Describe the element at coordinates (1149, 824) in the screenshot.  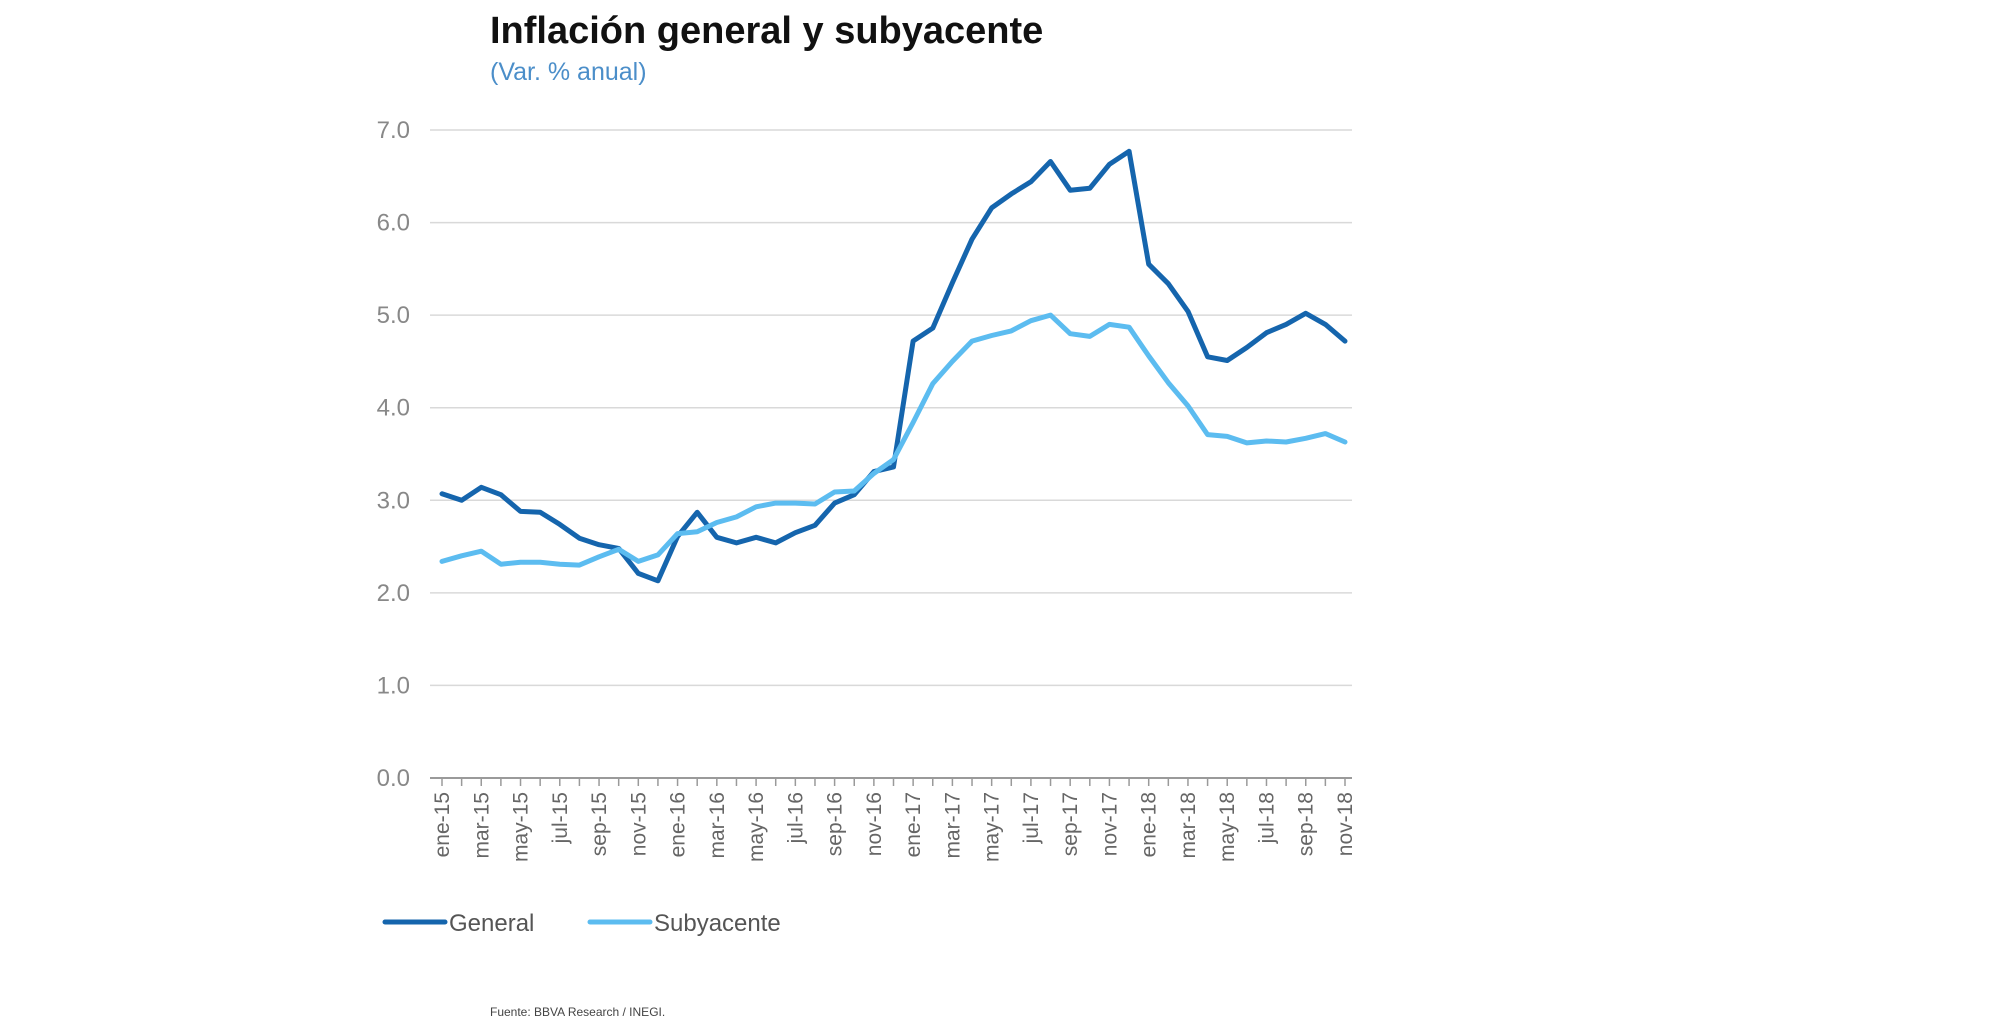
I see `x-tick-label: ene-18` at that location.